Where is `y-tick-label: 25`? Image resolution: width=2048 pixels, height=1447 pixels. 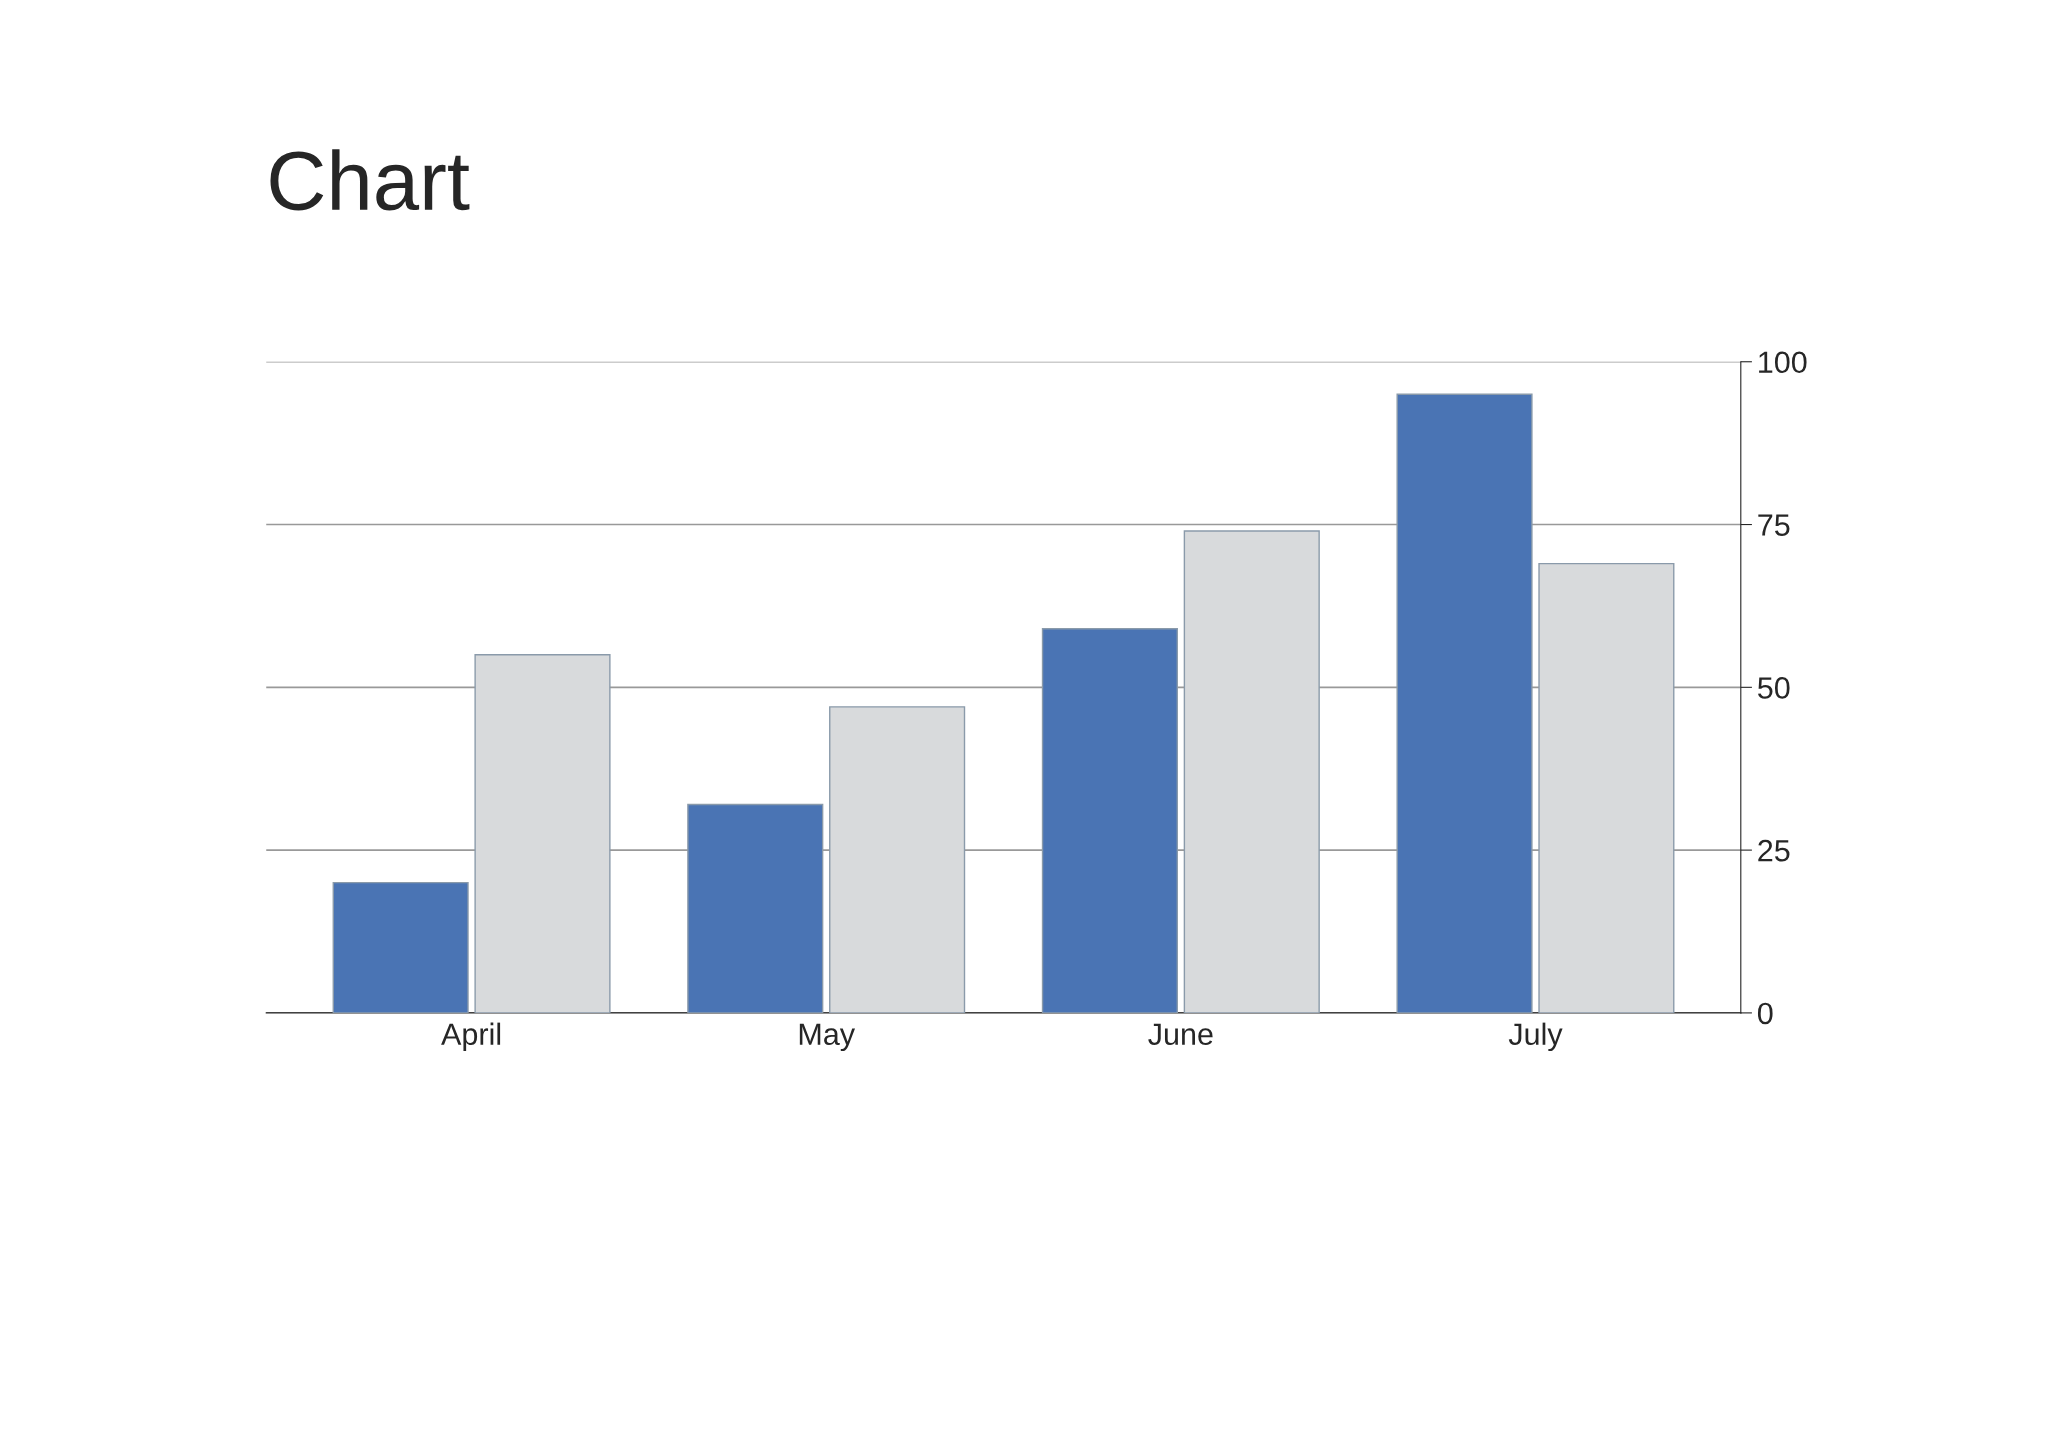 y-tick-label: 25 is located at coordinates (1774, 850).